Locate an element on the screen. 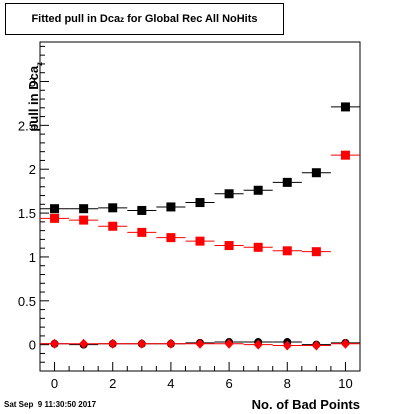  y-axis-label: pull in Dcaz is located at coordinates (35, 97).